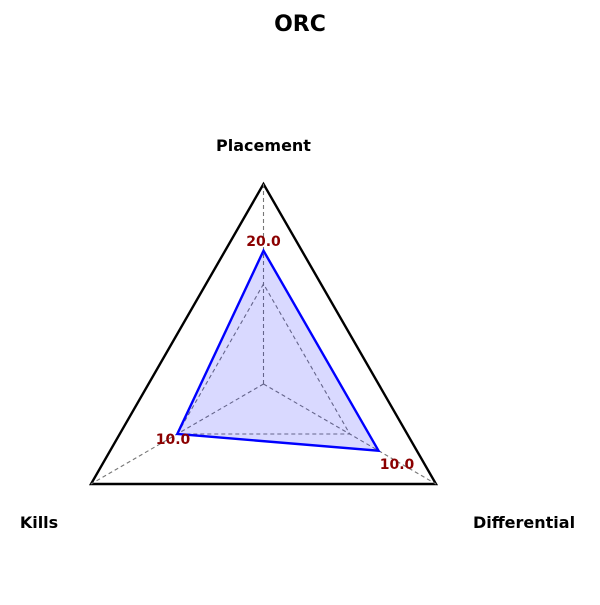  I want to click on value-label-differential: 10.0, so click(397, 465).